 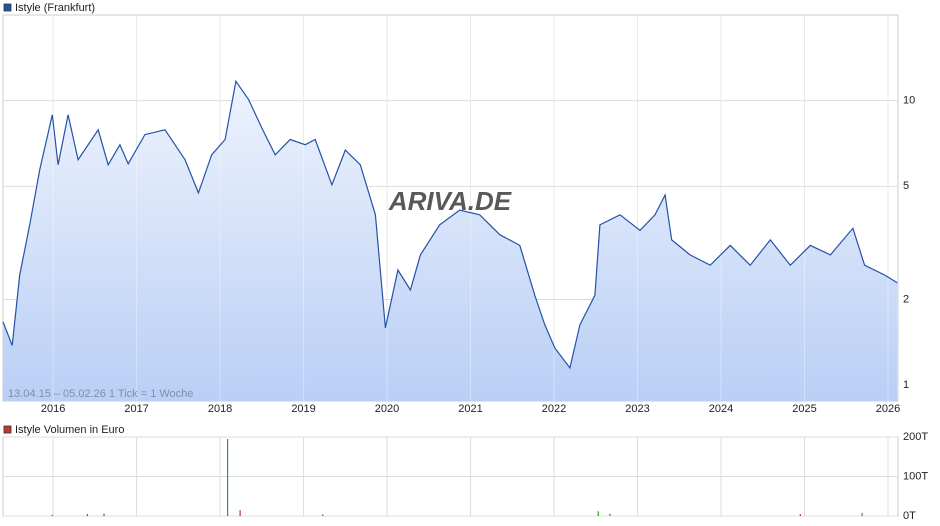 What do you see at coordinates (909, 516) in the screenshot?
I see `y-tick-label: 0T` at bounding box center [909, 516].